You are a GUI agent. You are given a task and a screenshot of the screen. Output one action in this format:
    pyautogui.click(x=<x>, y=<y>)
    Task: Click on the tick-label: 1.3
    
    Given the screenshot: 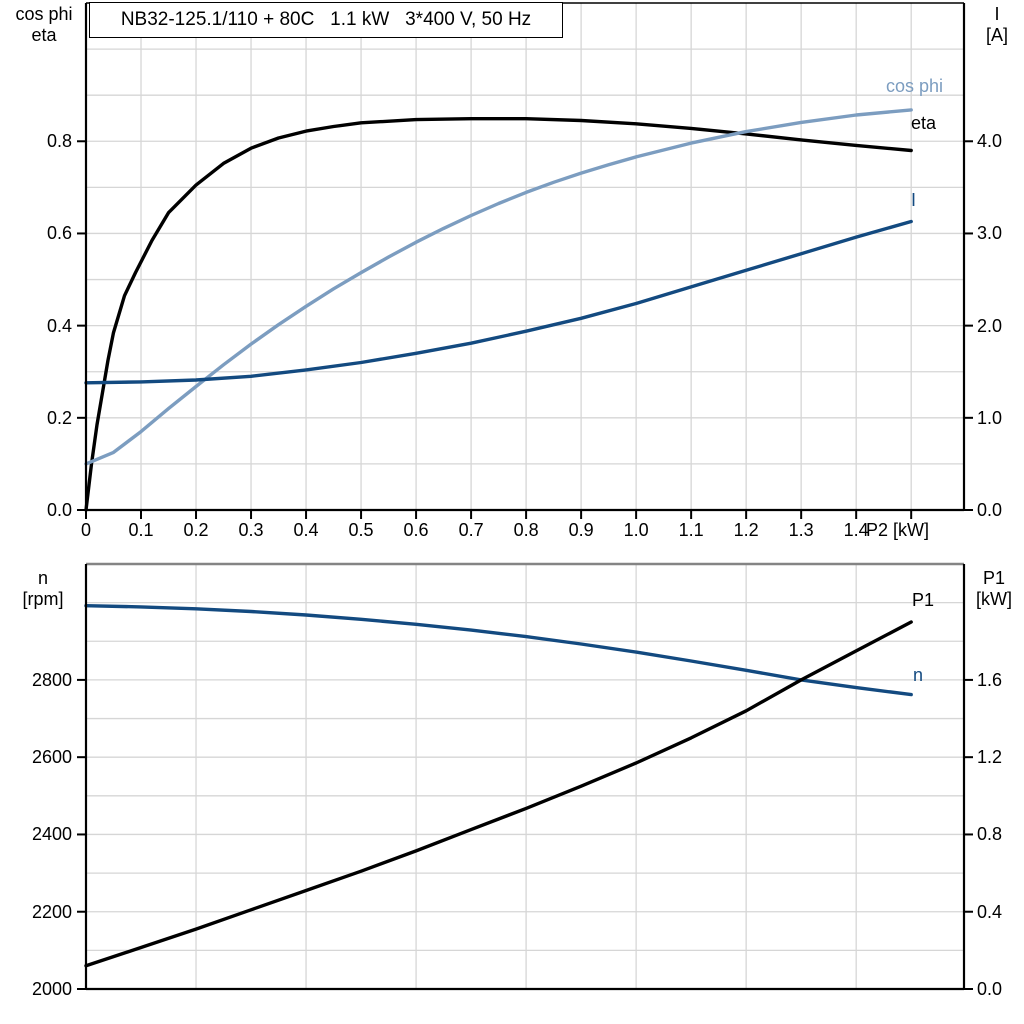 What is the action you would take?
    pyautogui.click(x=801, y=530)
    